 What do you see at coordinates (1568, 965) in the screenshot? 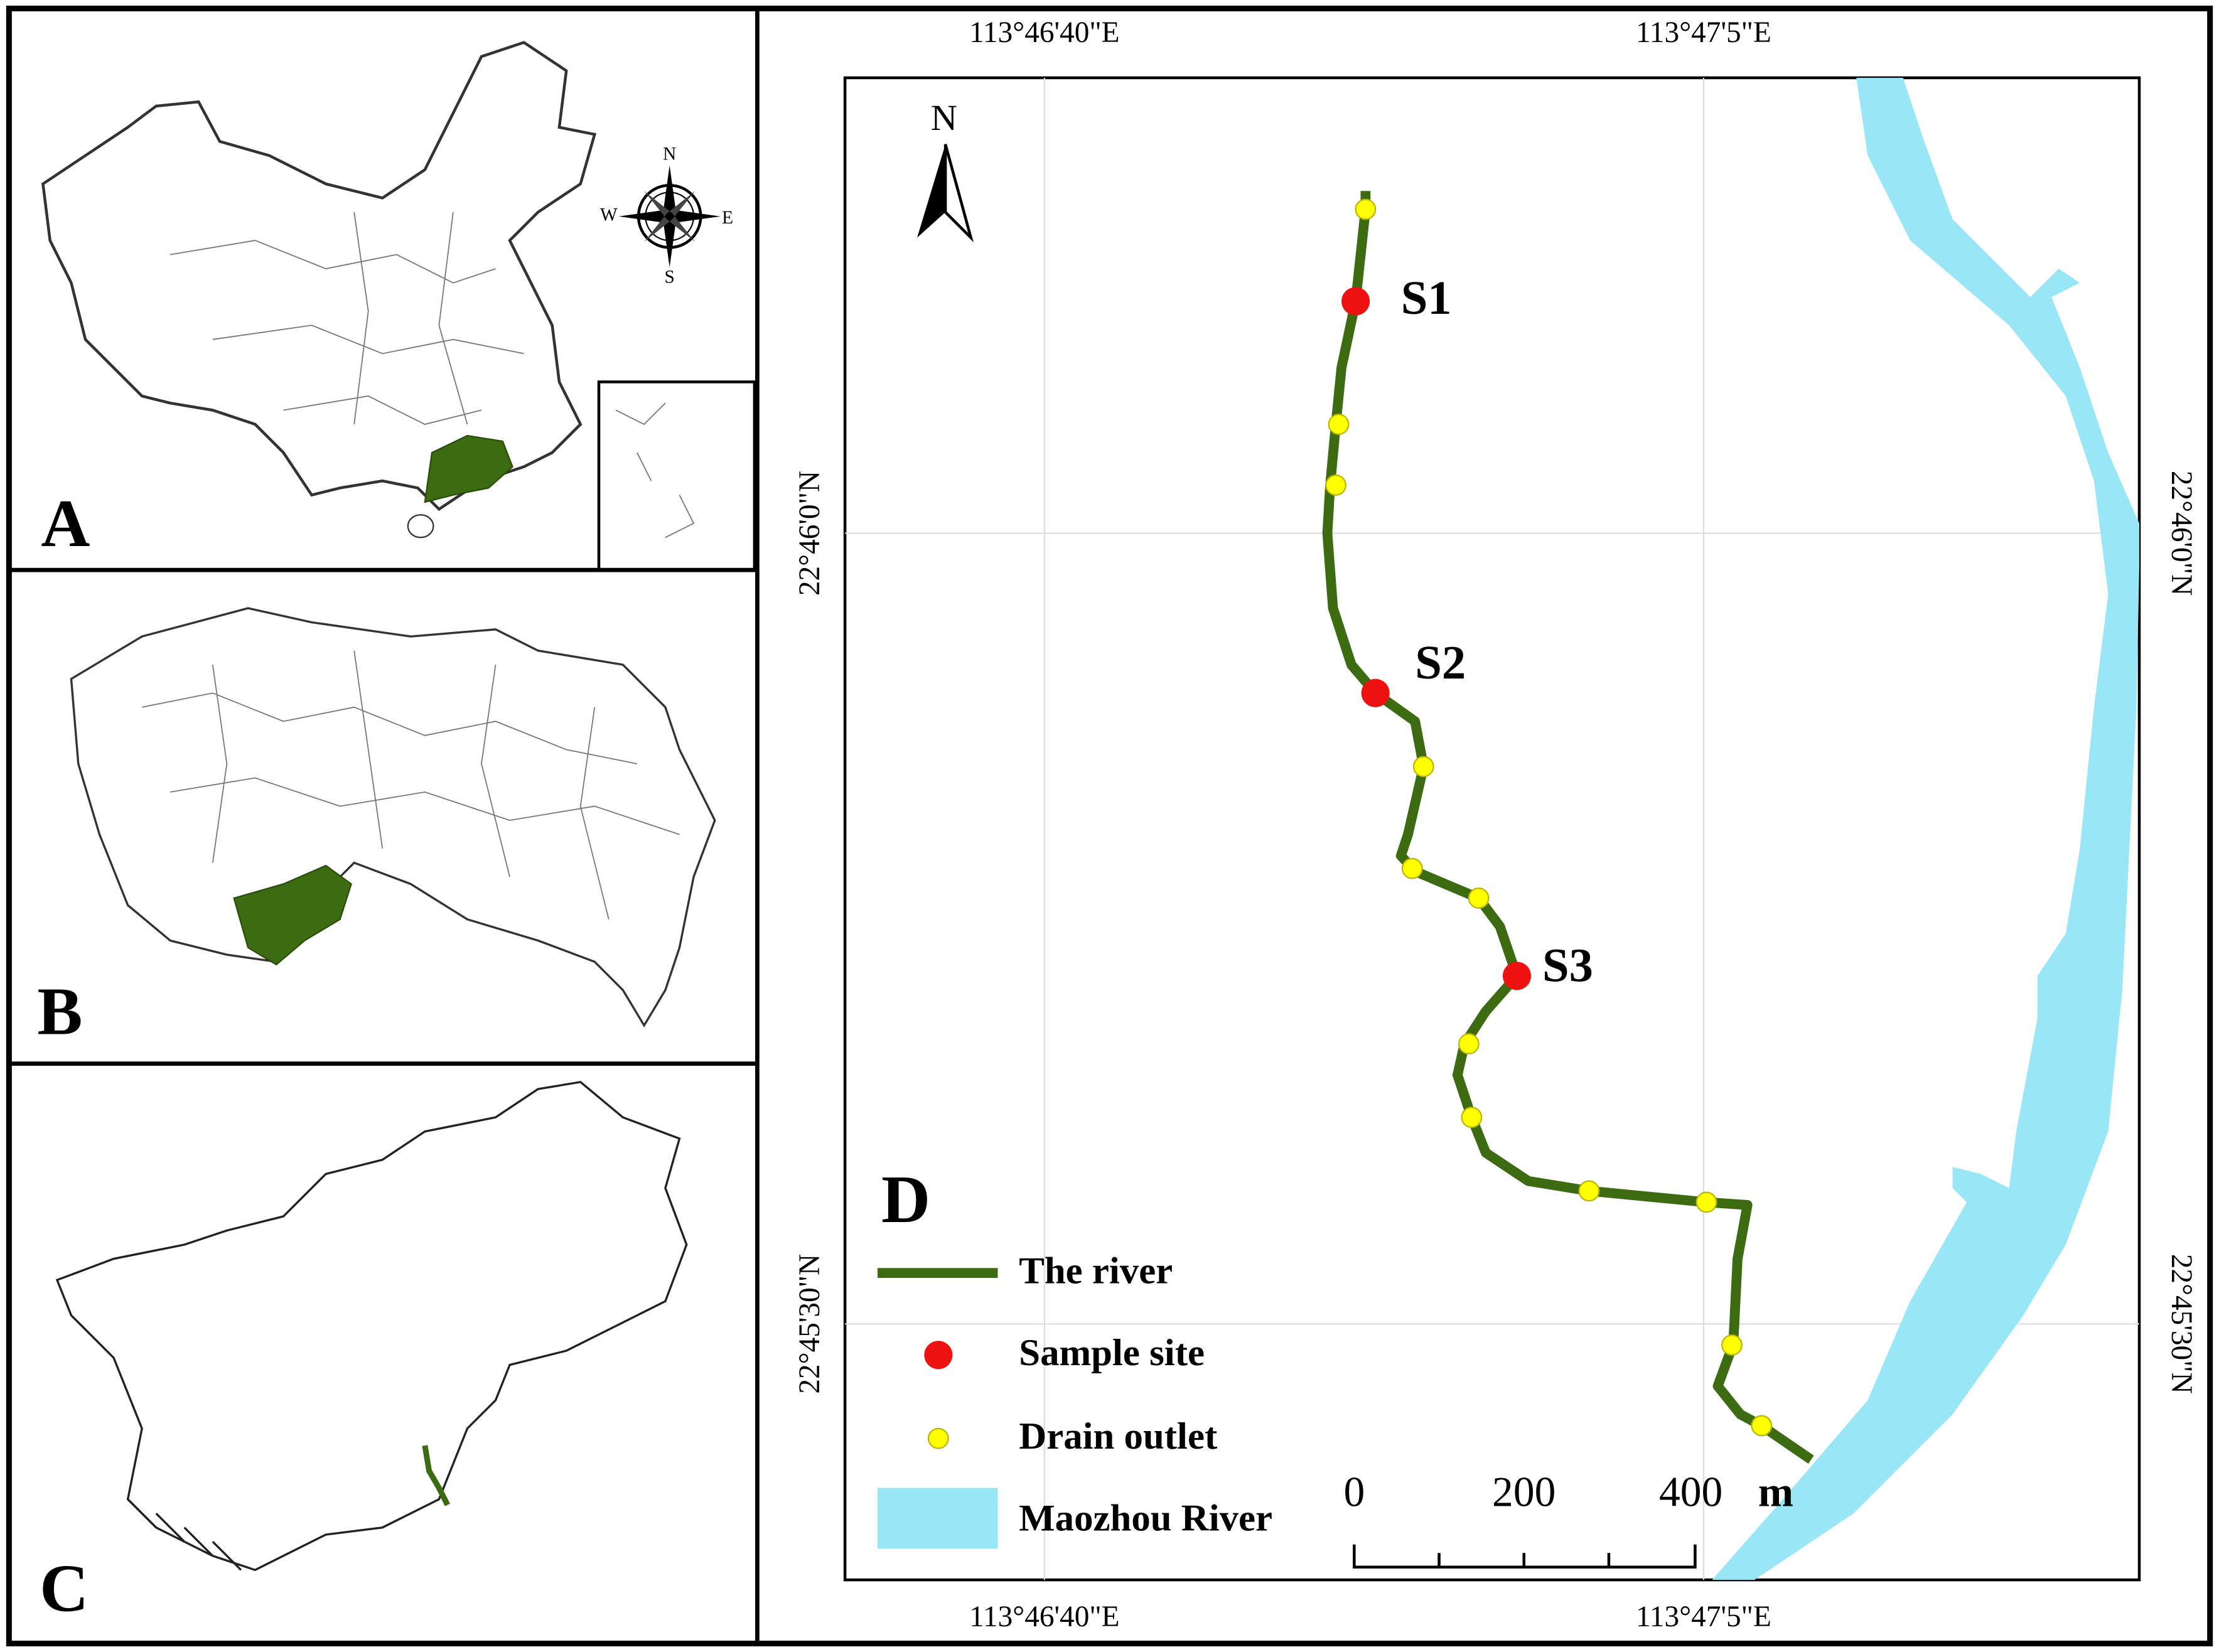
I see `site-label: S3` at bounding box center [1568, 965].